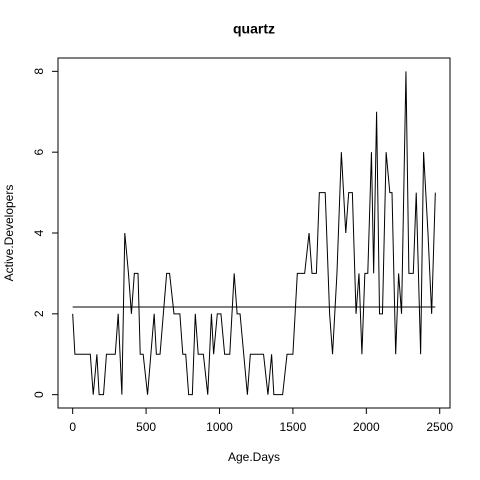 This screenshot has width=480, height=480. What do you see at coordinates (39, 152) in the screenshot?
I see `y-tick-label: 6` at bounding box center [39, 152].